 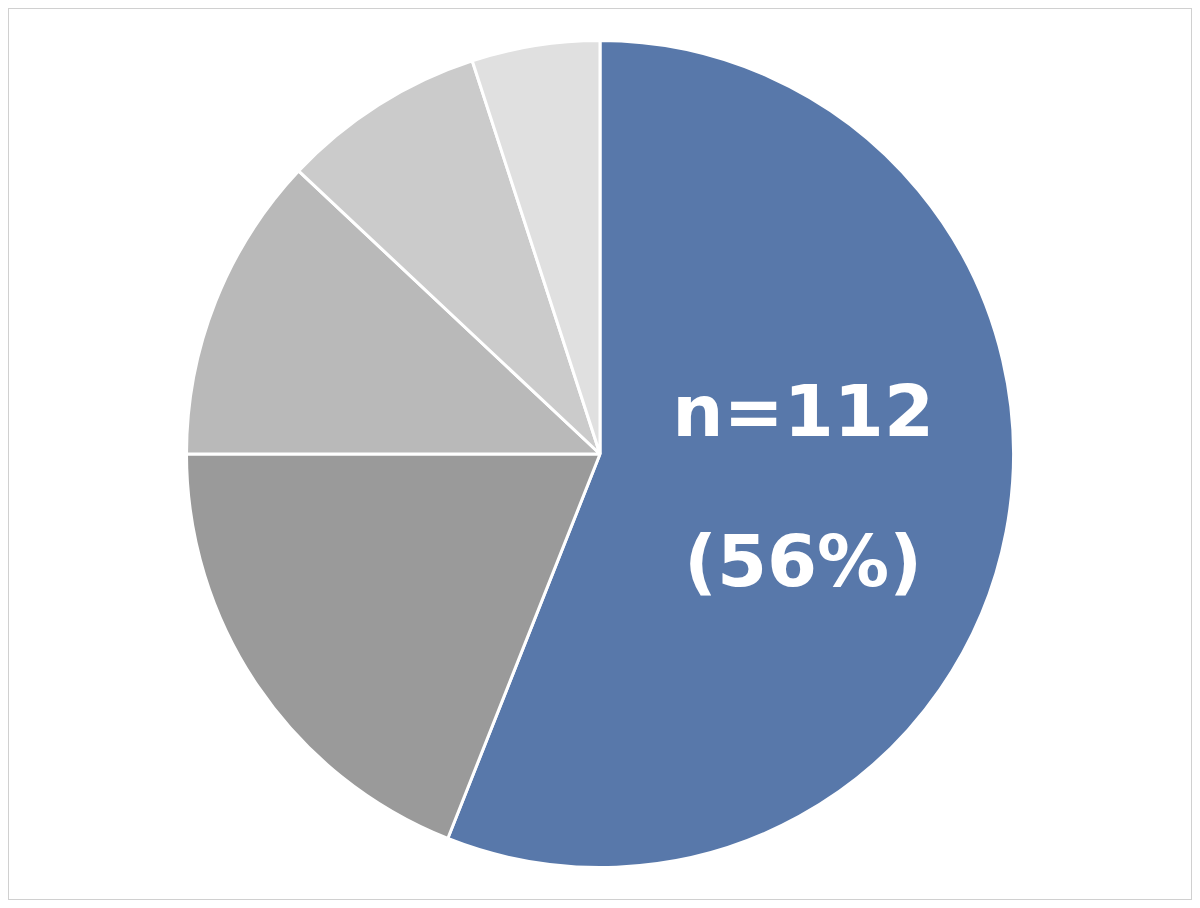 What do you see at coordinates (803, 486) in the screenshot?
I see `data-label: n=112 (56%)` at bounding box center [803, 486].